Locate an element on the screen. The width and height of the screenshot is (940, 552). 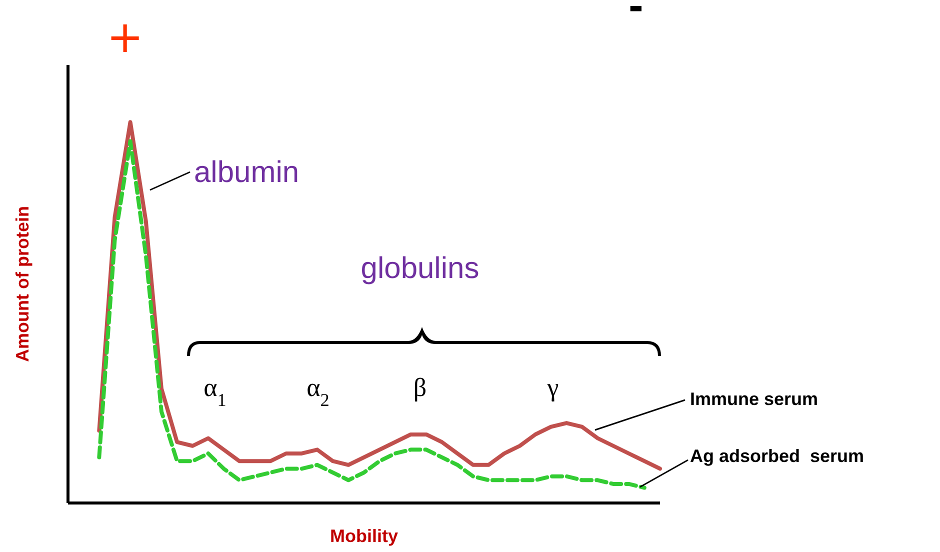
text: Ag adsorbed serum is located at coordinates (777, 456).